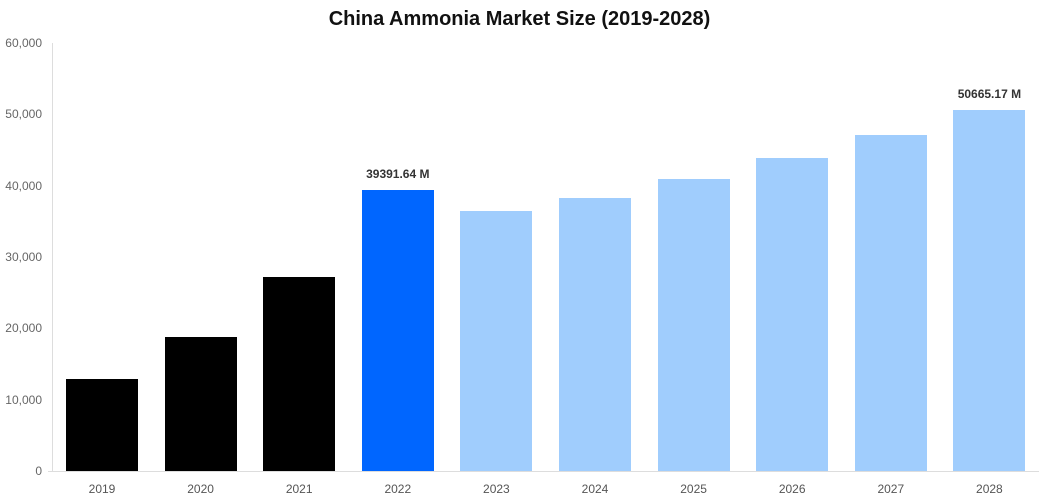 This screenshot has width=1039, height=500. What do you see at coordinates (989, 489) in the screenshot?
I see `x-tick-label: 2028` at bounding box center [989, 489].